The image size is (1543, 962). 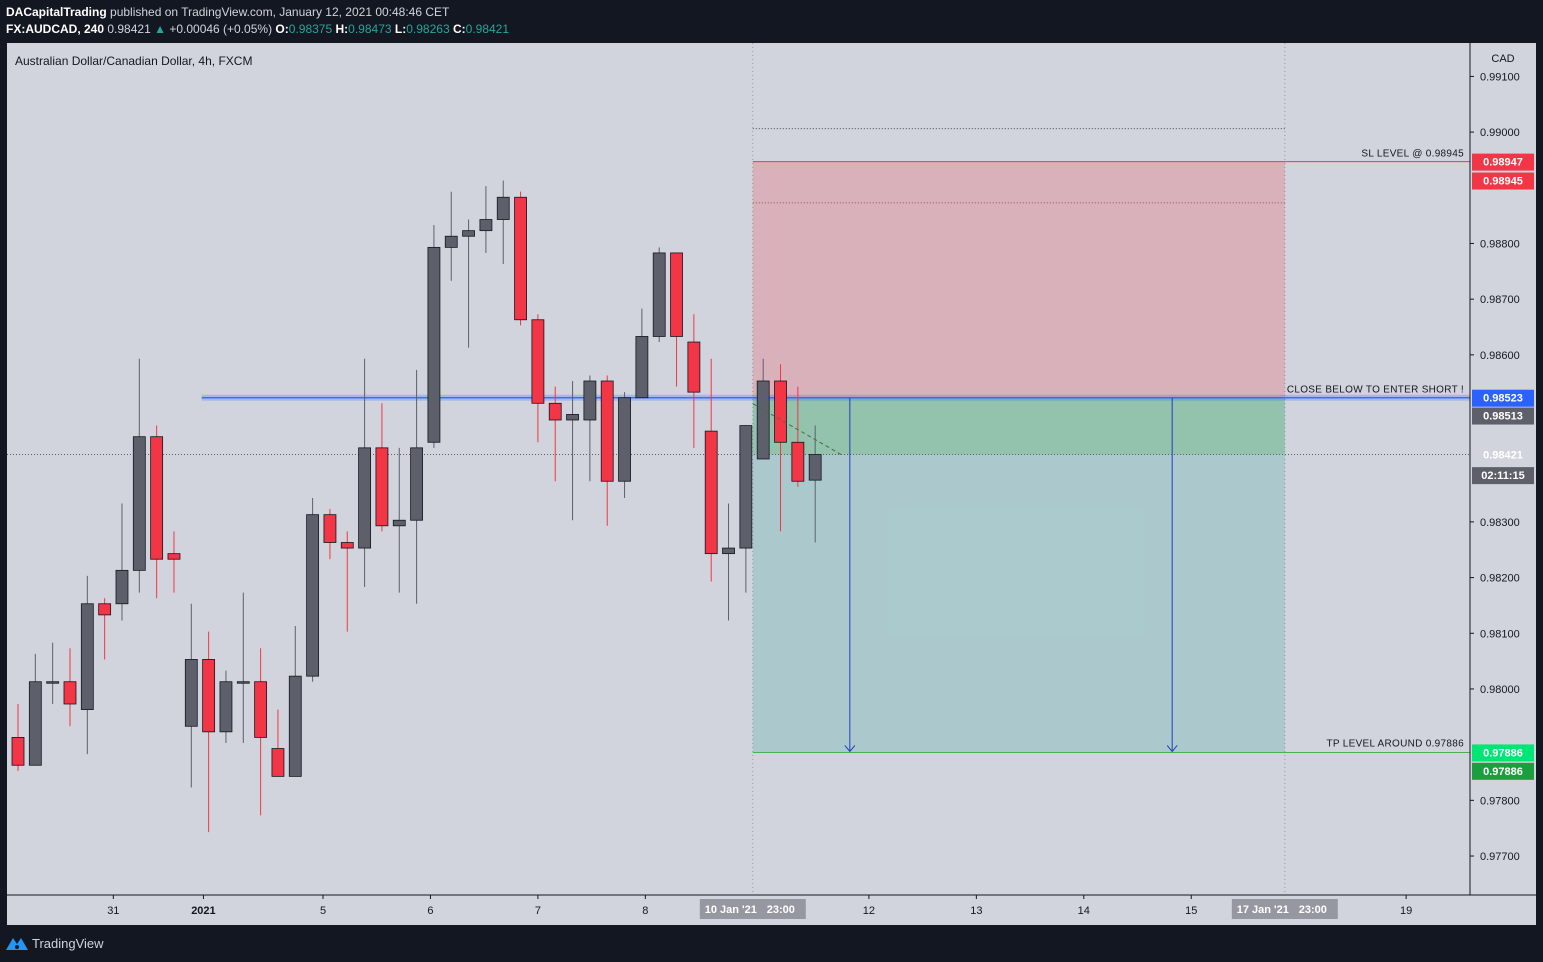 I want to click on high-value: 0.98473, so click(x=370, y=29).